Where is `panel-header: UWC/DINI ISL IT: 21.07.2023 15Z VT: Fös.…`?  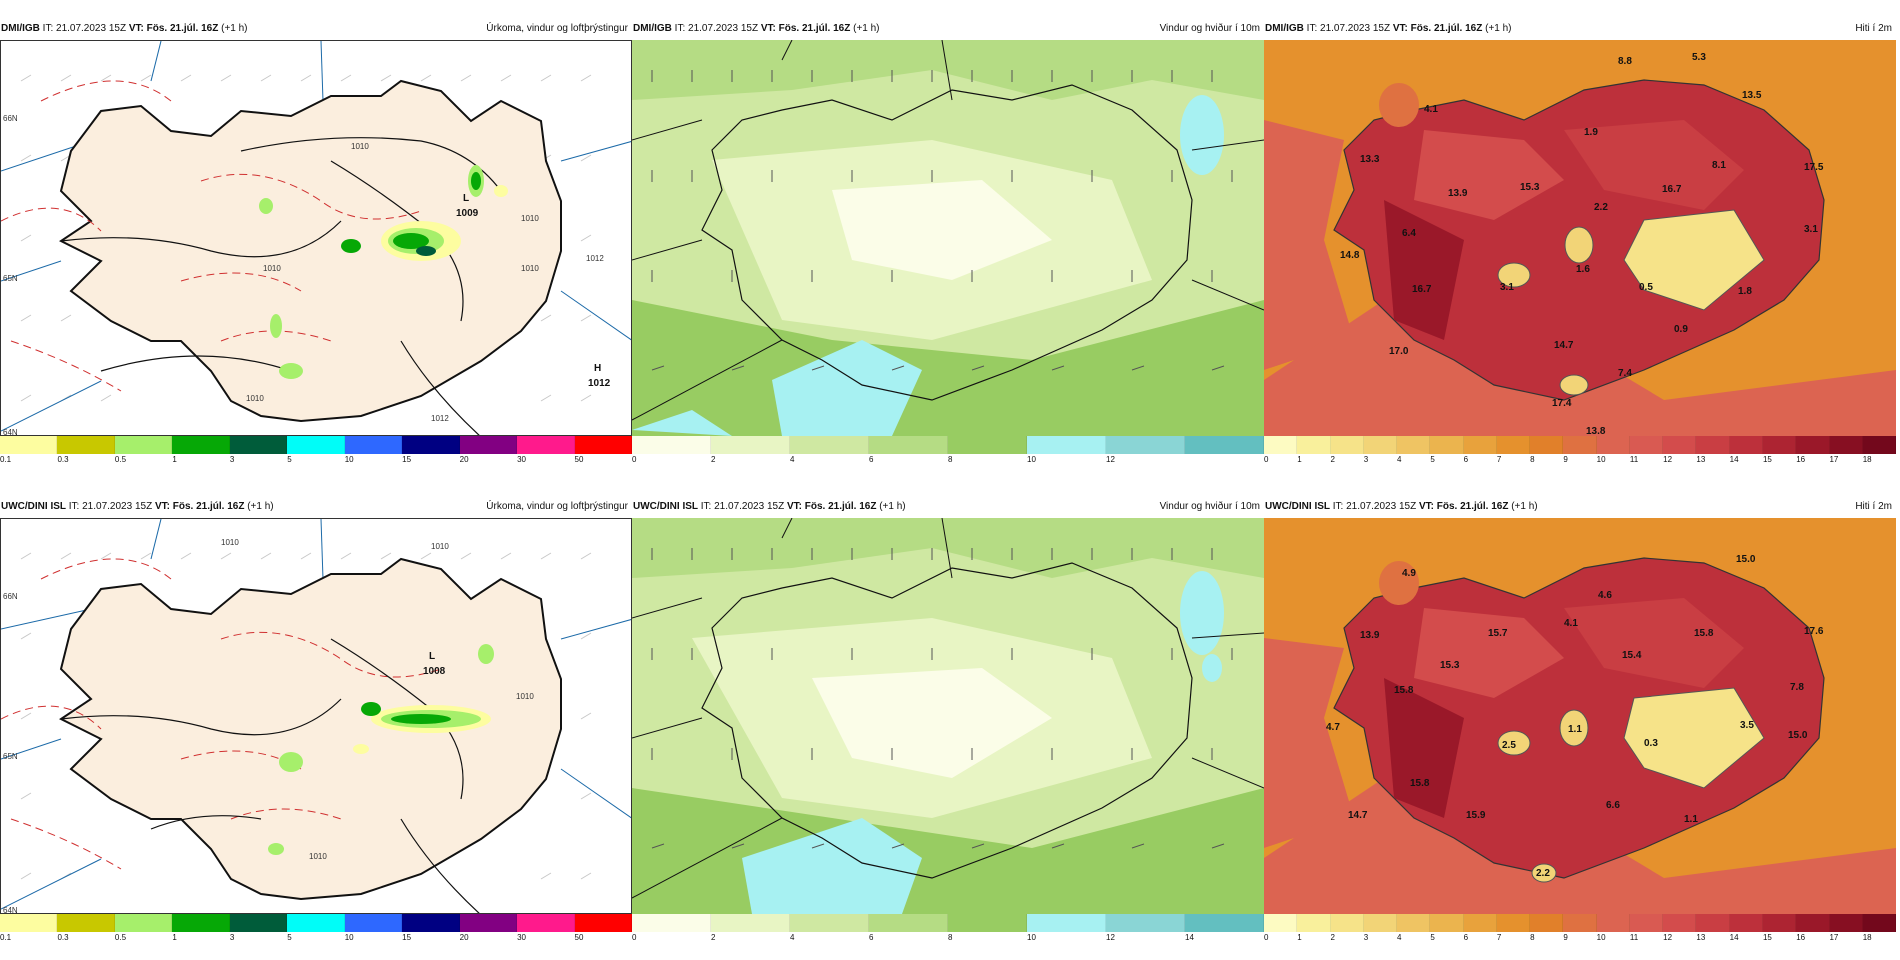 panel-header: UWC/DINI ISL IT: 21.07.2023 15Z VT: Fös.… is located at coordinates (948, 507).